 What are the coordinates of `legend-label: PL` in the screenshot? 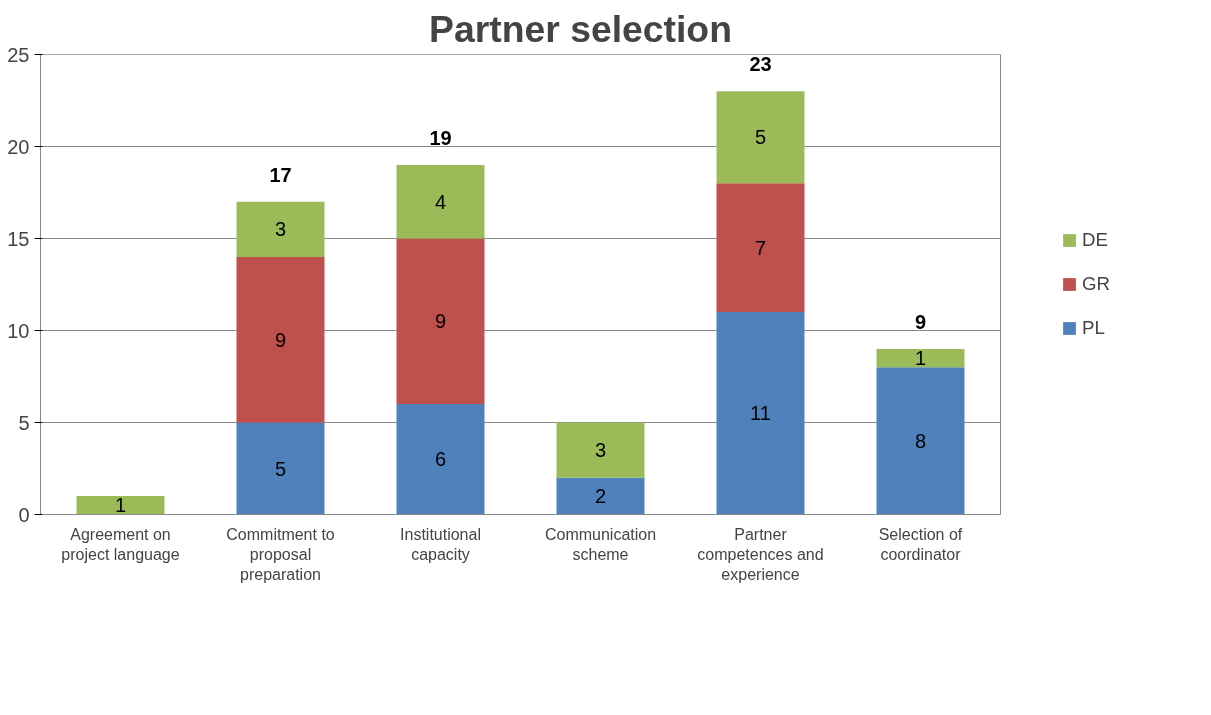 It's located at (1093, 328).